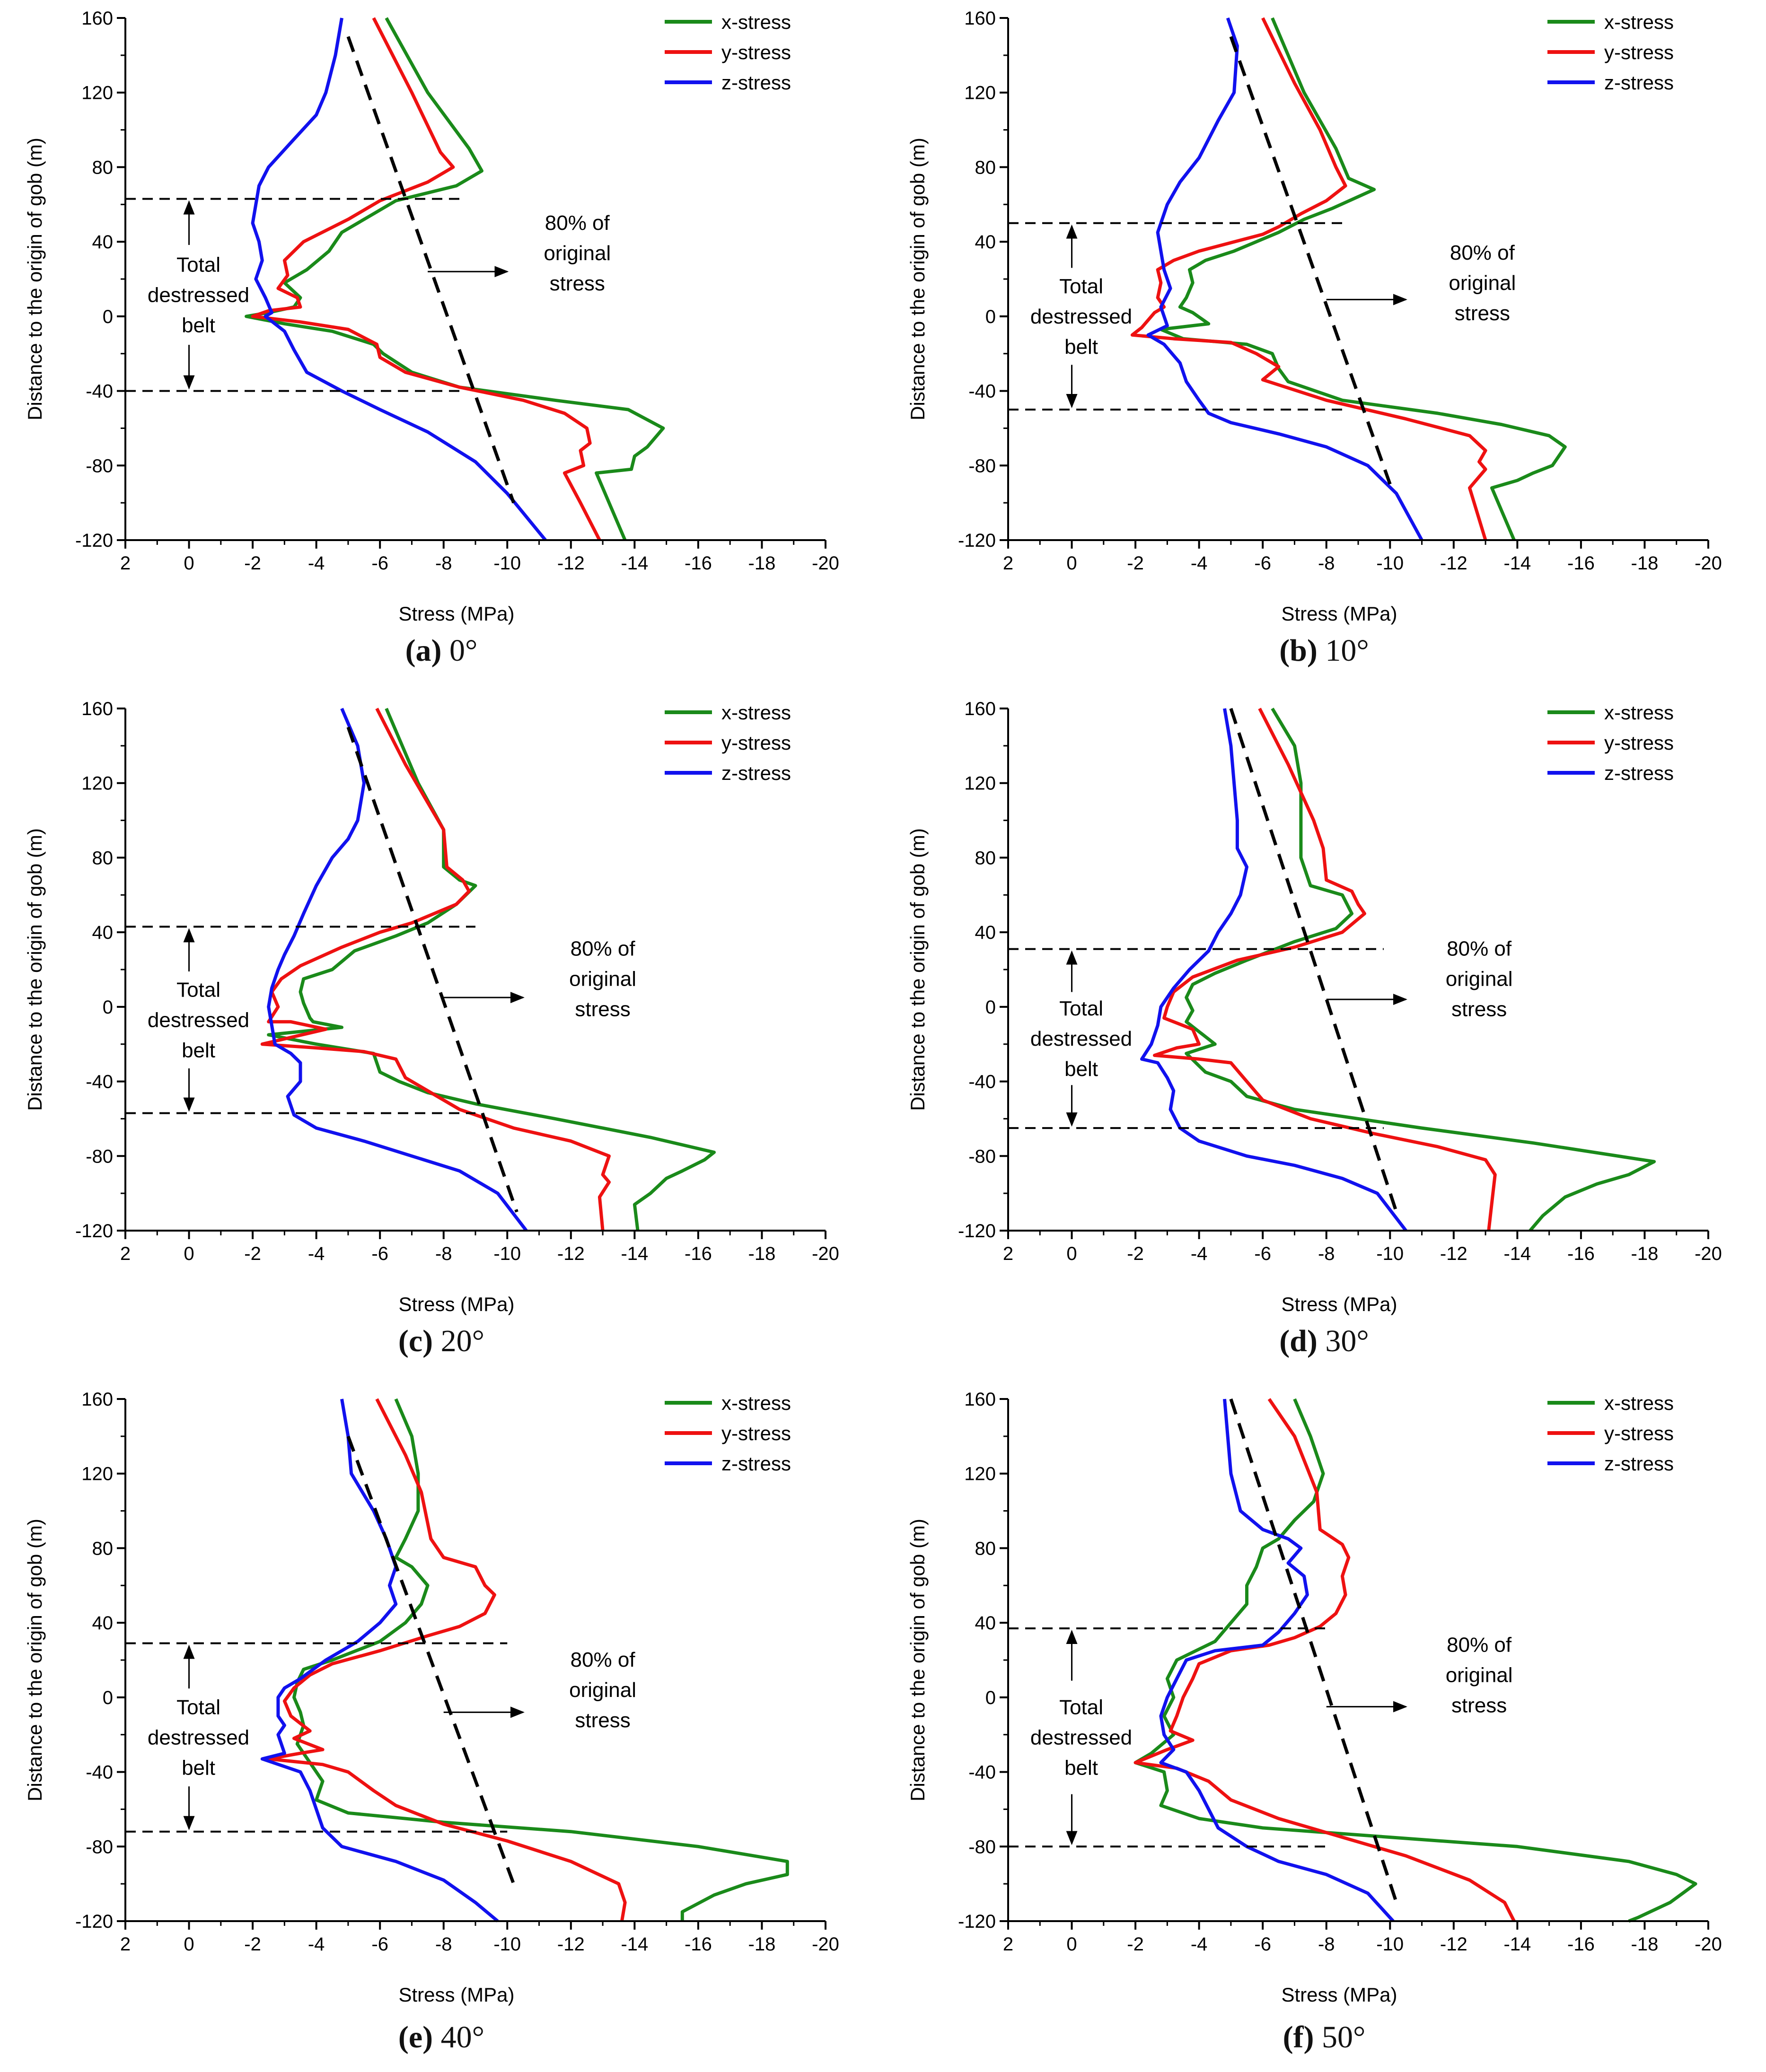  What do you see at coordinates (379, 1661) in the screenshot?
I see `z-stress-line` at bounding box center [379, 1661].